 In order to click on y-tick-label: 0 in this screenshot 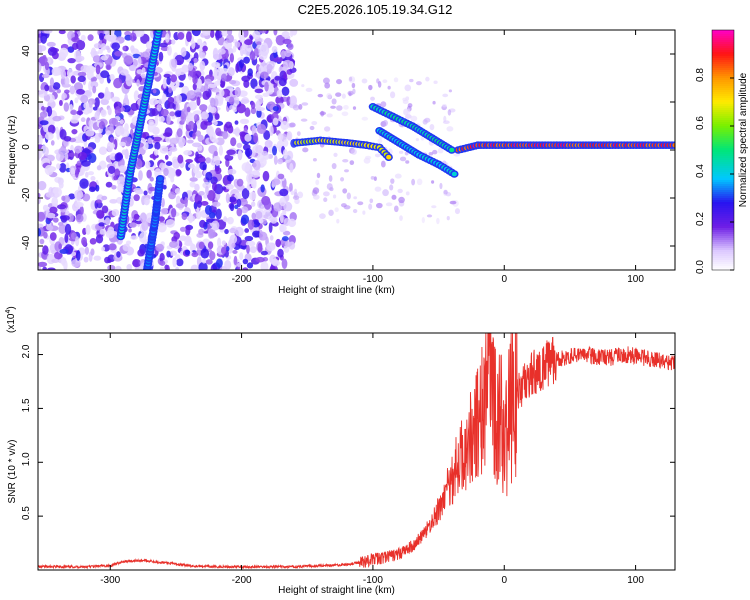, I will do `click(26, 147)`.